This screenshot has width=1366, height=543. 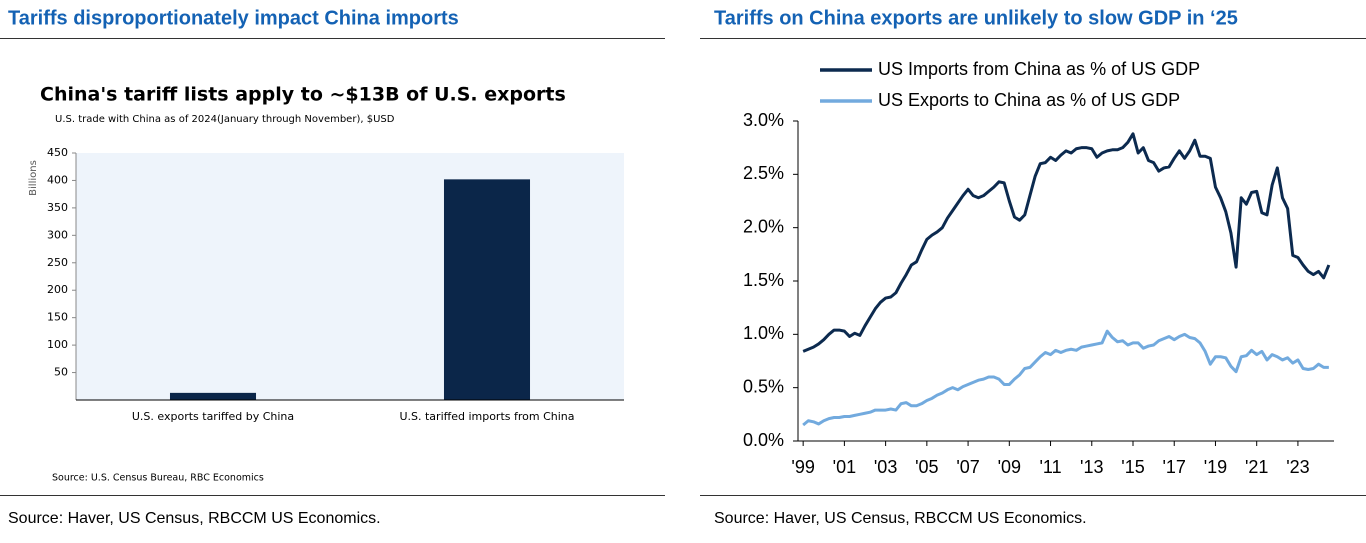 What do you see at coordinates (57, 289) in the screenshot?
I see `y-tick-label: 200` at bounding box center [57, 289].